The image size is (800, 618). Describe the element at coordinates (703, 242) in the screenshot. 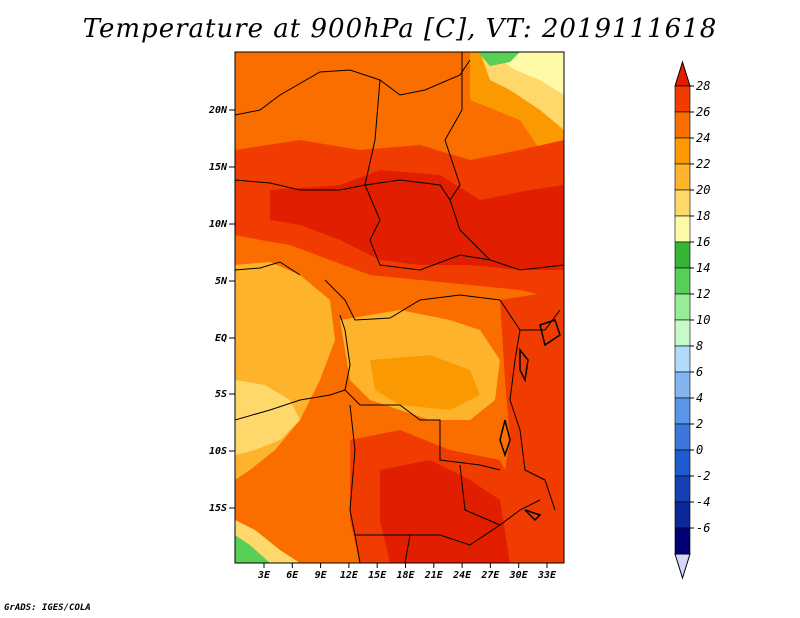

I see `colorbar-label: 16` at that location.